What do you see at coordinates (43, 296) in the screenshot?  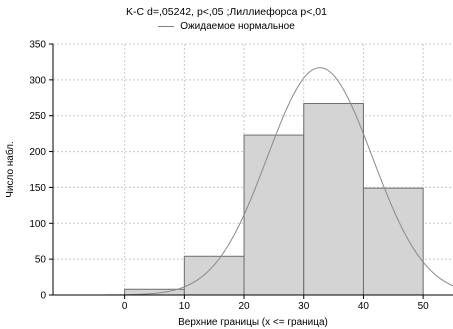 I see `y-tick-label: 0` at bounding box center [43, 296].